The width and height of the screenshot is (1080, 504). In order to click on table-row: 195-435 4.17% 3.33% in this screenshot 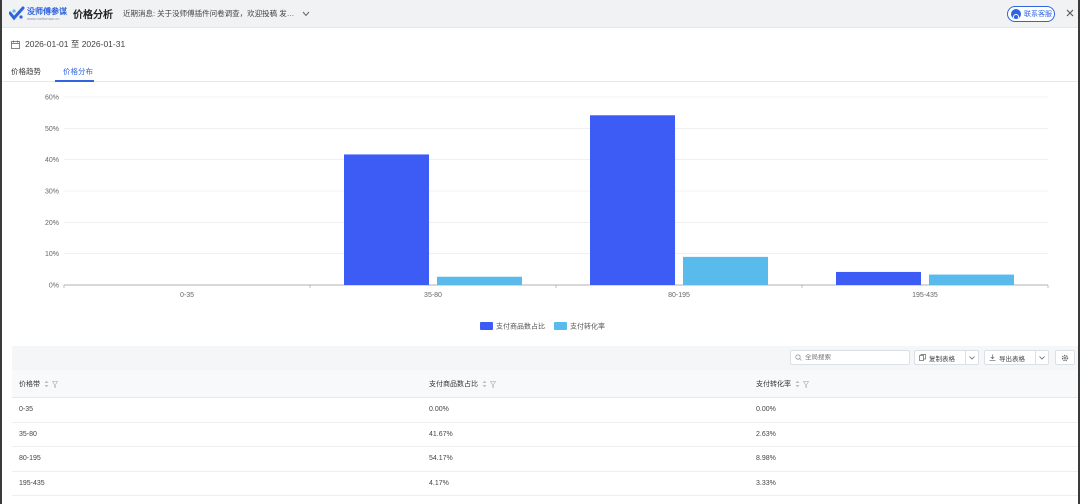, I will do `click(545, 484)`.